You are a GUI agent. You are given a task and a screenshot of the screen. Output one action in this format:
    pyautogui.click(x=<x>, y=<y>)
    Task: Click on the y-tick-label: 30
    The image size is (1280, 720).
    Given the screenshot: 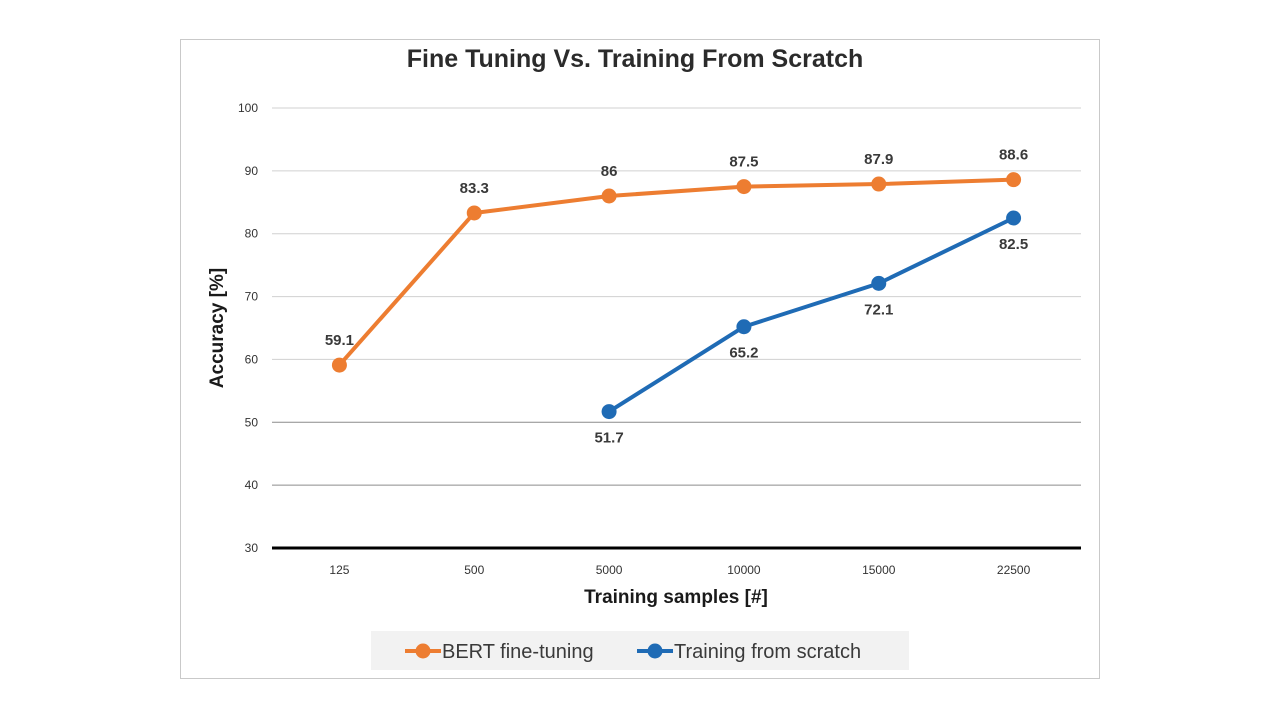 What is the action you would take?
    pyautogui.click(x=252, y=548)
    